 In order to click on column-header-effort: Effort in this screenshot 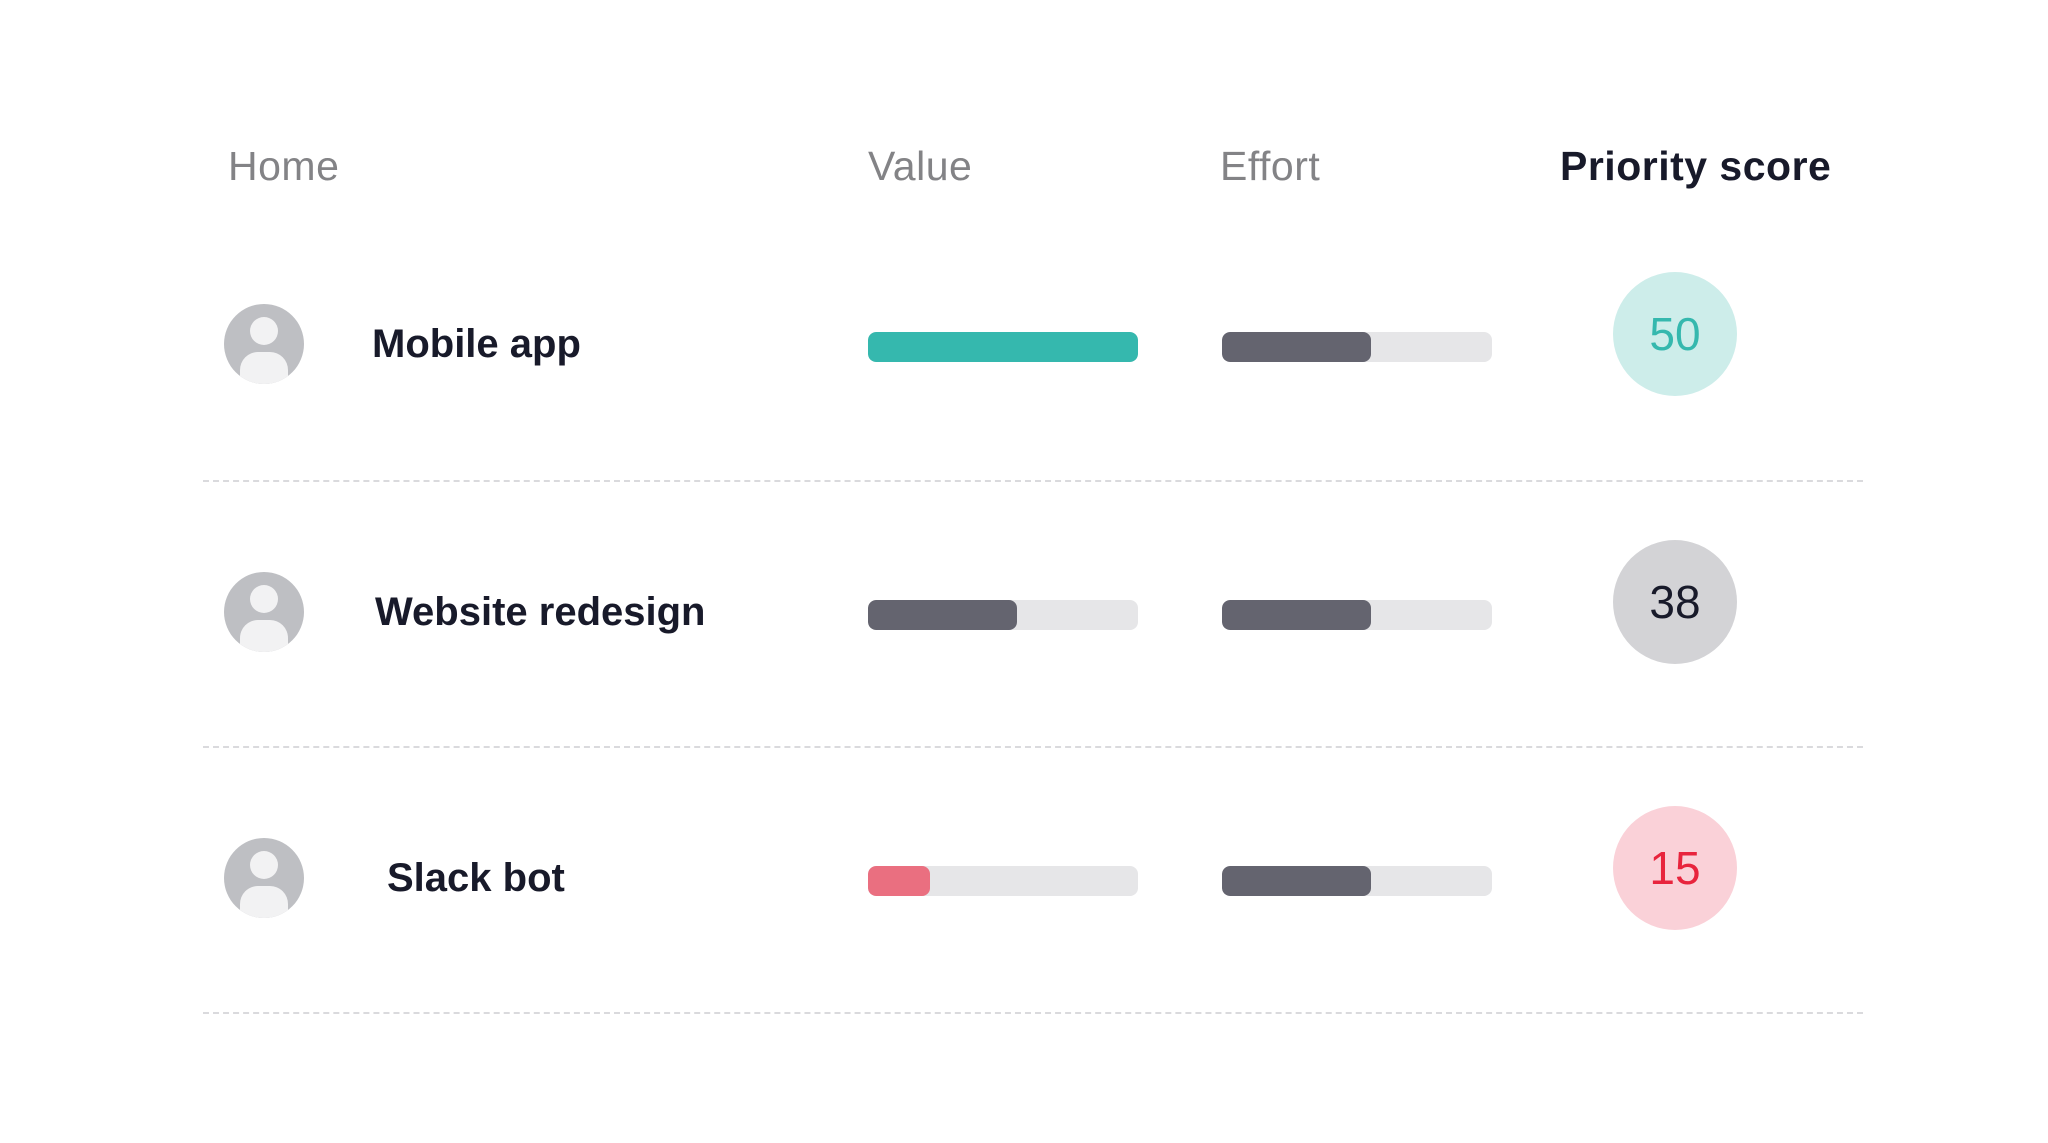, I will do `click(1270, 166)`.